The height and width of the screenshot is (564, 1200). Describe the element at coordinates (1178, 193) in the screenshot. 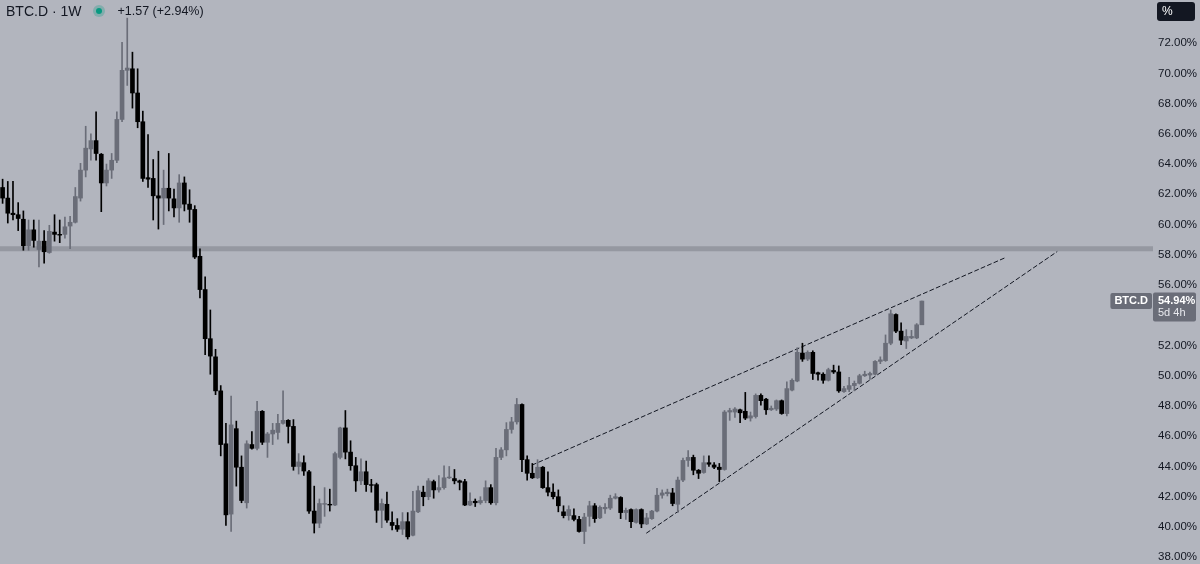

I see `y-tick-label: 62.00%` at that location.